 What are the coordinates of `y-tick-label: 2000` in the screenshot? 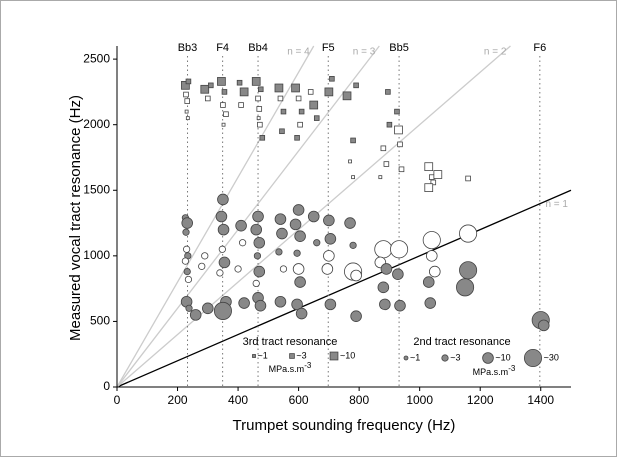 It's located at (96, 124).